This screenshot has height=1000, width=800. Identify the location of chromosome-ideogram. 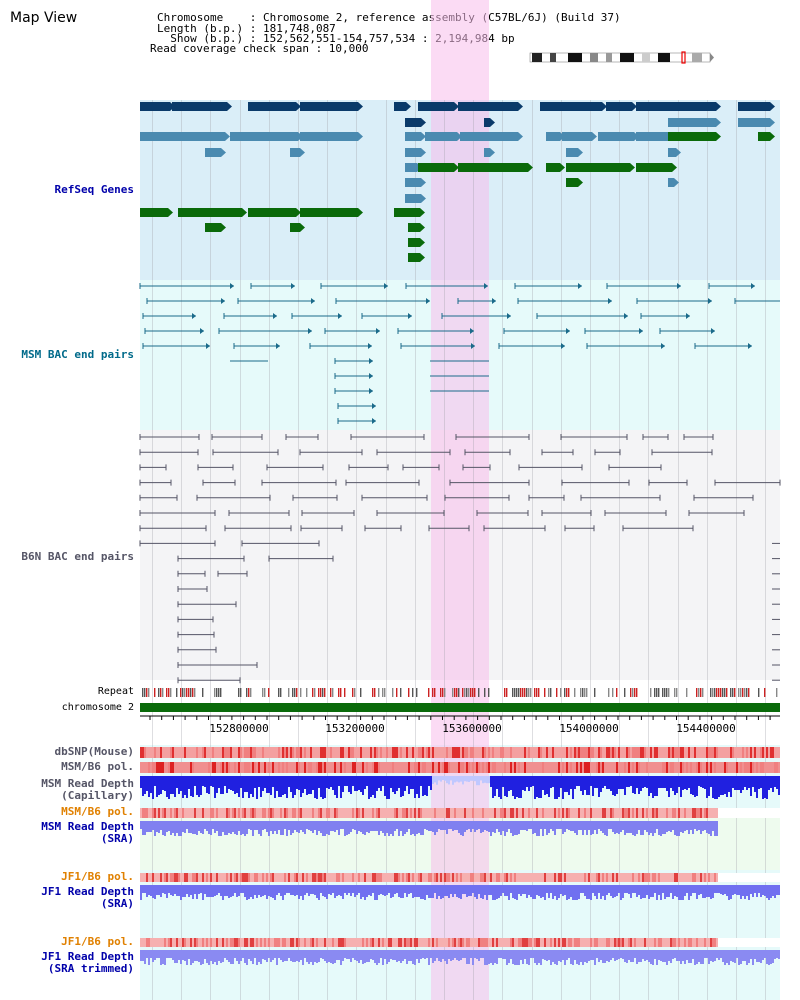
(623, 58).